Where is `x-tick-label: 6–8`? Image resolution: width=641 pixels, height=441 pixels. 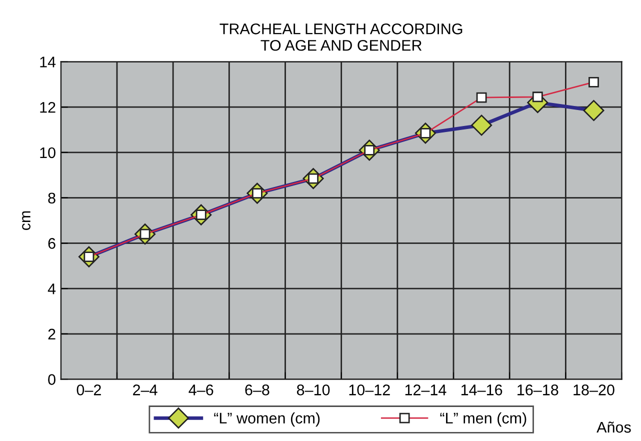
x-tick-label: 6–8 is located at coordinates (257, 390).